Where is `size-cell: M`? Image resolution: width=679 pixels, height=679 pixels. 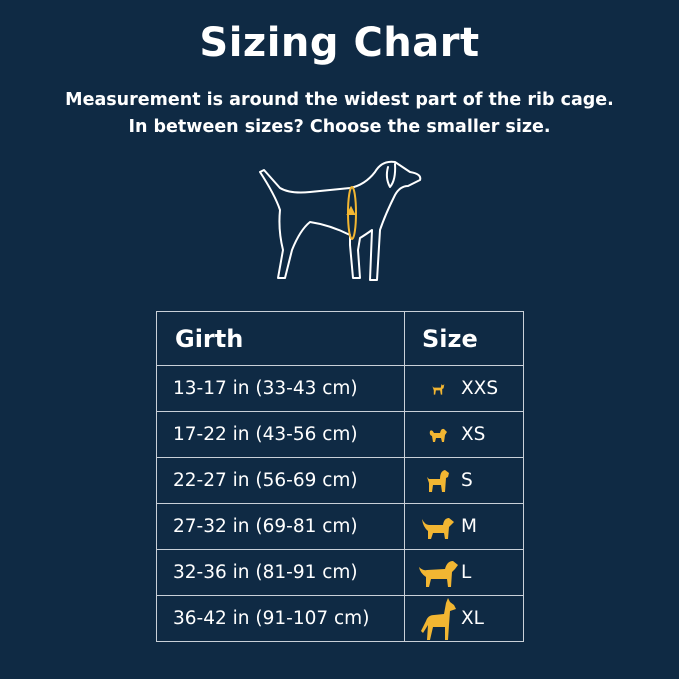
size-cell: M is located at coordinates (464, 526).